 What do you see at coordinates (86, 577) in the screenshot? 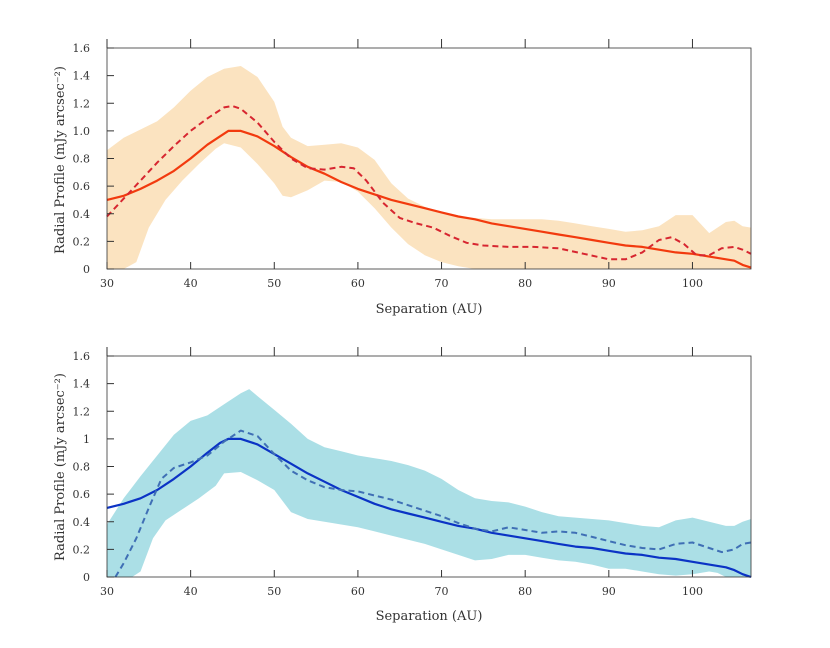
I see `bottom-ytick-label: 0` at bounding box center [86, 577].